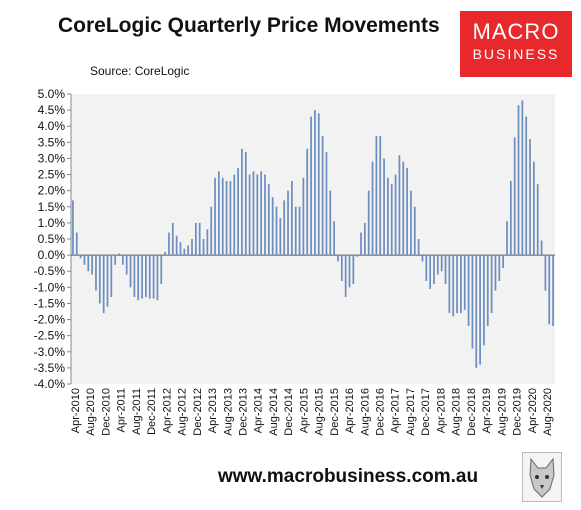 Image resolution: width=581 pixels, height=510 pixels. What do you see at coordinates (140, 71) in the screenshot?
I see `chart-source: Source: CoreLogic` at bounding box center [140, 71].